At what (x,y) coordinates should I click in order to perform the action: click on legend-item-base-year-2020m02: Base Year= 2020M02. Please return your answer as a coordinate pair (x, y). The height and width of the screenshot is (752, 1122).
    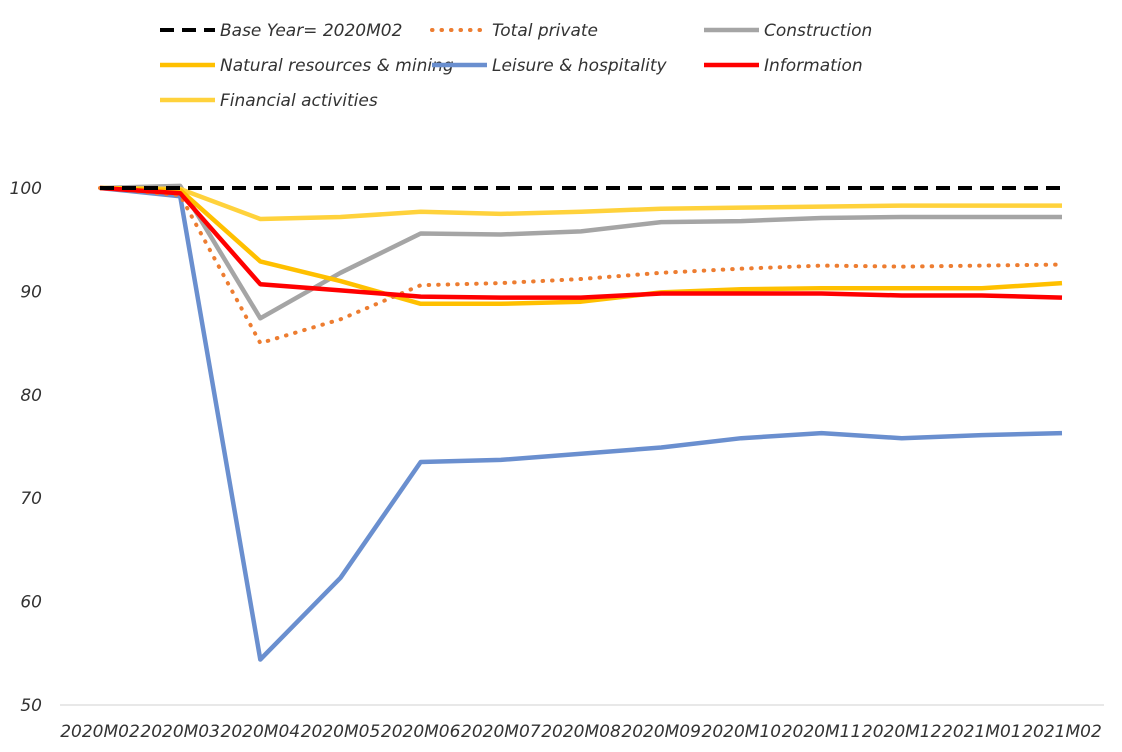
    Looking at the image, I should click on (281, 31).